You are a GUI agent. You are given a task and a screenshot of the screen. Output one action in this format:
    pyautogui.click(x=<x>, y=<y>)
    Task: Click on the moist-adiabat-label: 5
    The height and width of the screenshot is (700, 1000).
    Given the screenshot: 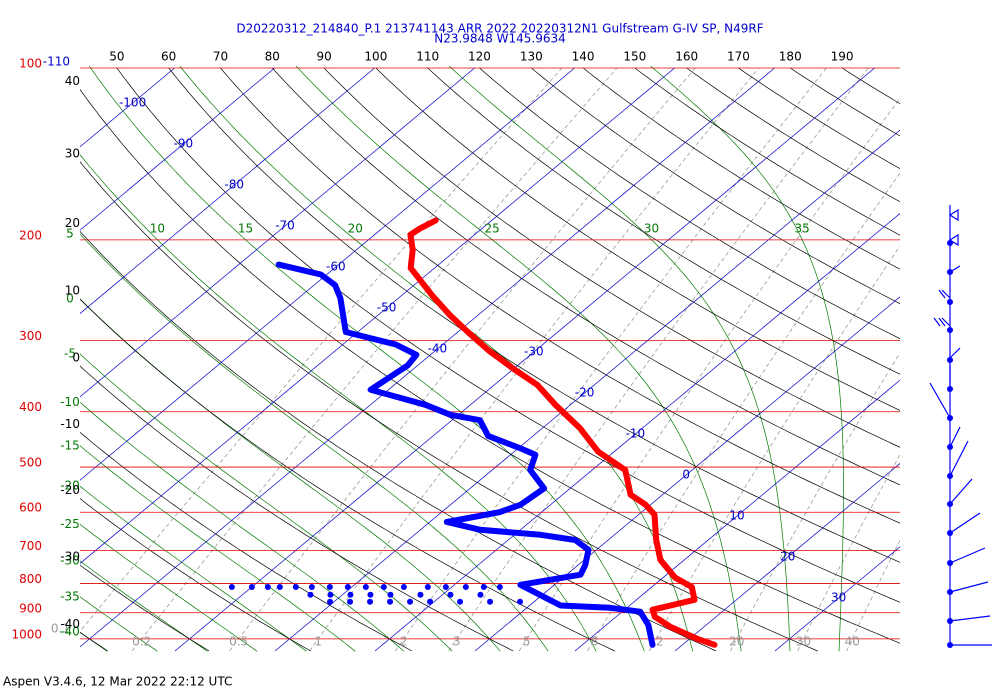 What is the action you would take?
    pyautogui.click(x=70, y=234)
    